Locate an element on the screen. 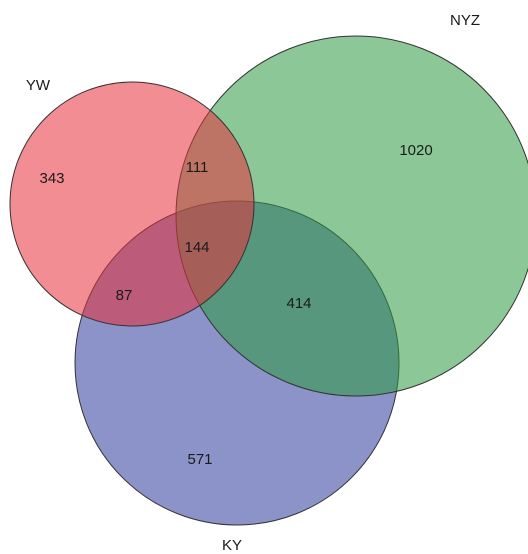 The height and width of the screenshot is (554, 528). region-count-all-three: 144 is located at coordinates (196, 247).